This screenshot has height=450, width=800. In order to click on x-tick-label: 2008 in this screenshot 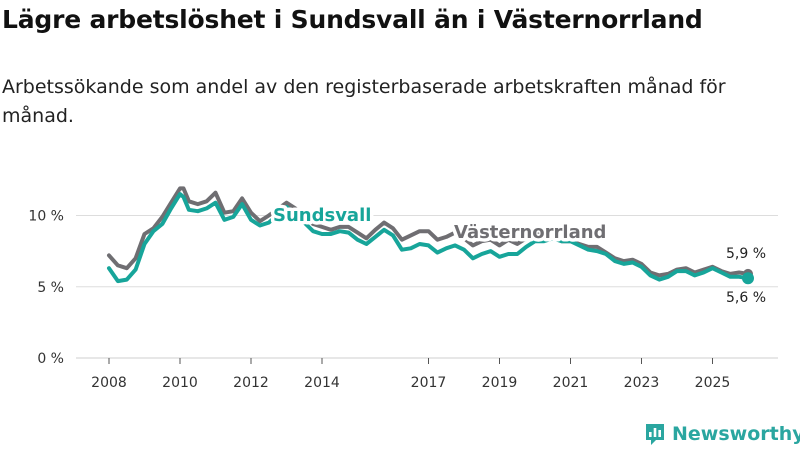, I will do `click(109, 383)`.